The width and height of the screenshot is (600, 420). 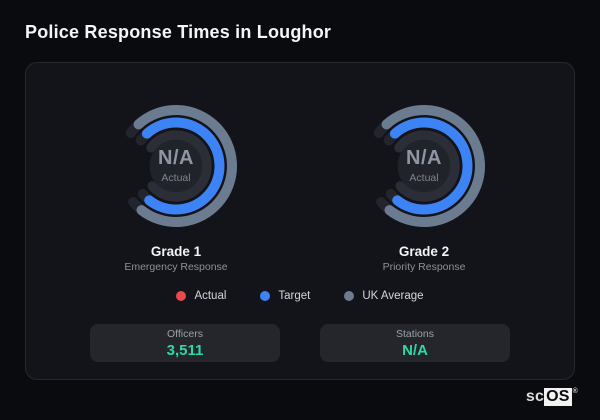 I want to click on scos-watermark: sc OS ®, so click(x=552, y=397).